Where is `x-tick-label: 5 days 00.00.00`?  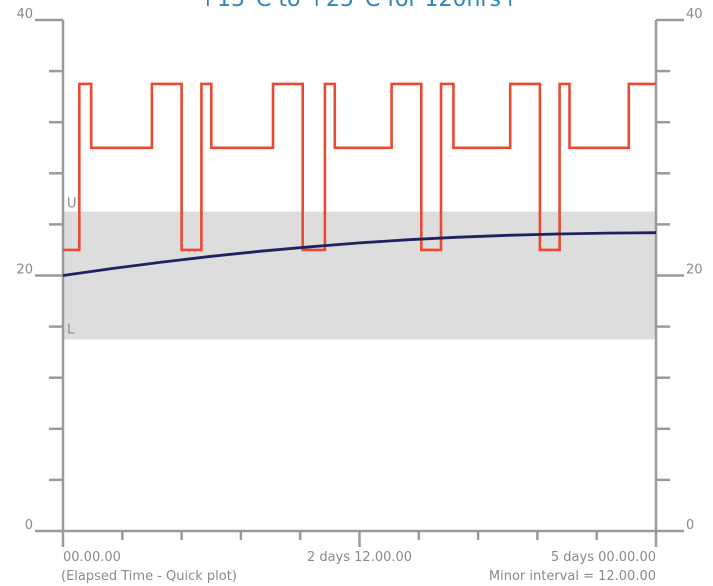
x-tick-label: 5 days 00.00.00 is located at coordinates (603, 557).